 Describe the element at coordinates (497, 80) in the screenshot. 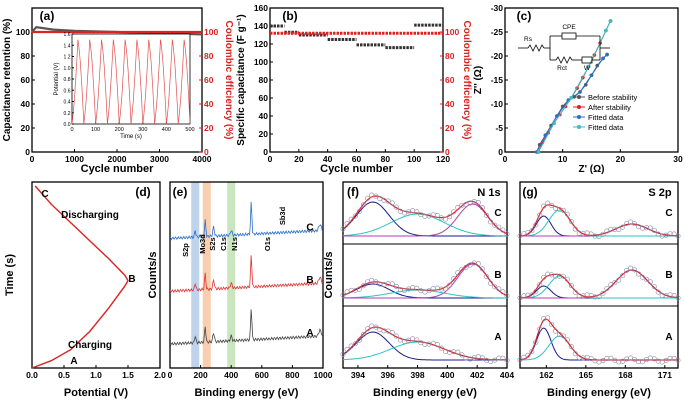

I see `y-tick-label: -15` at that location.